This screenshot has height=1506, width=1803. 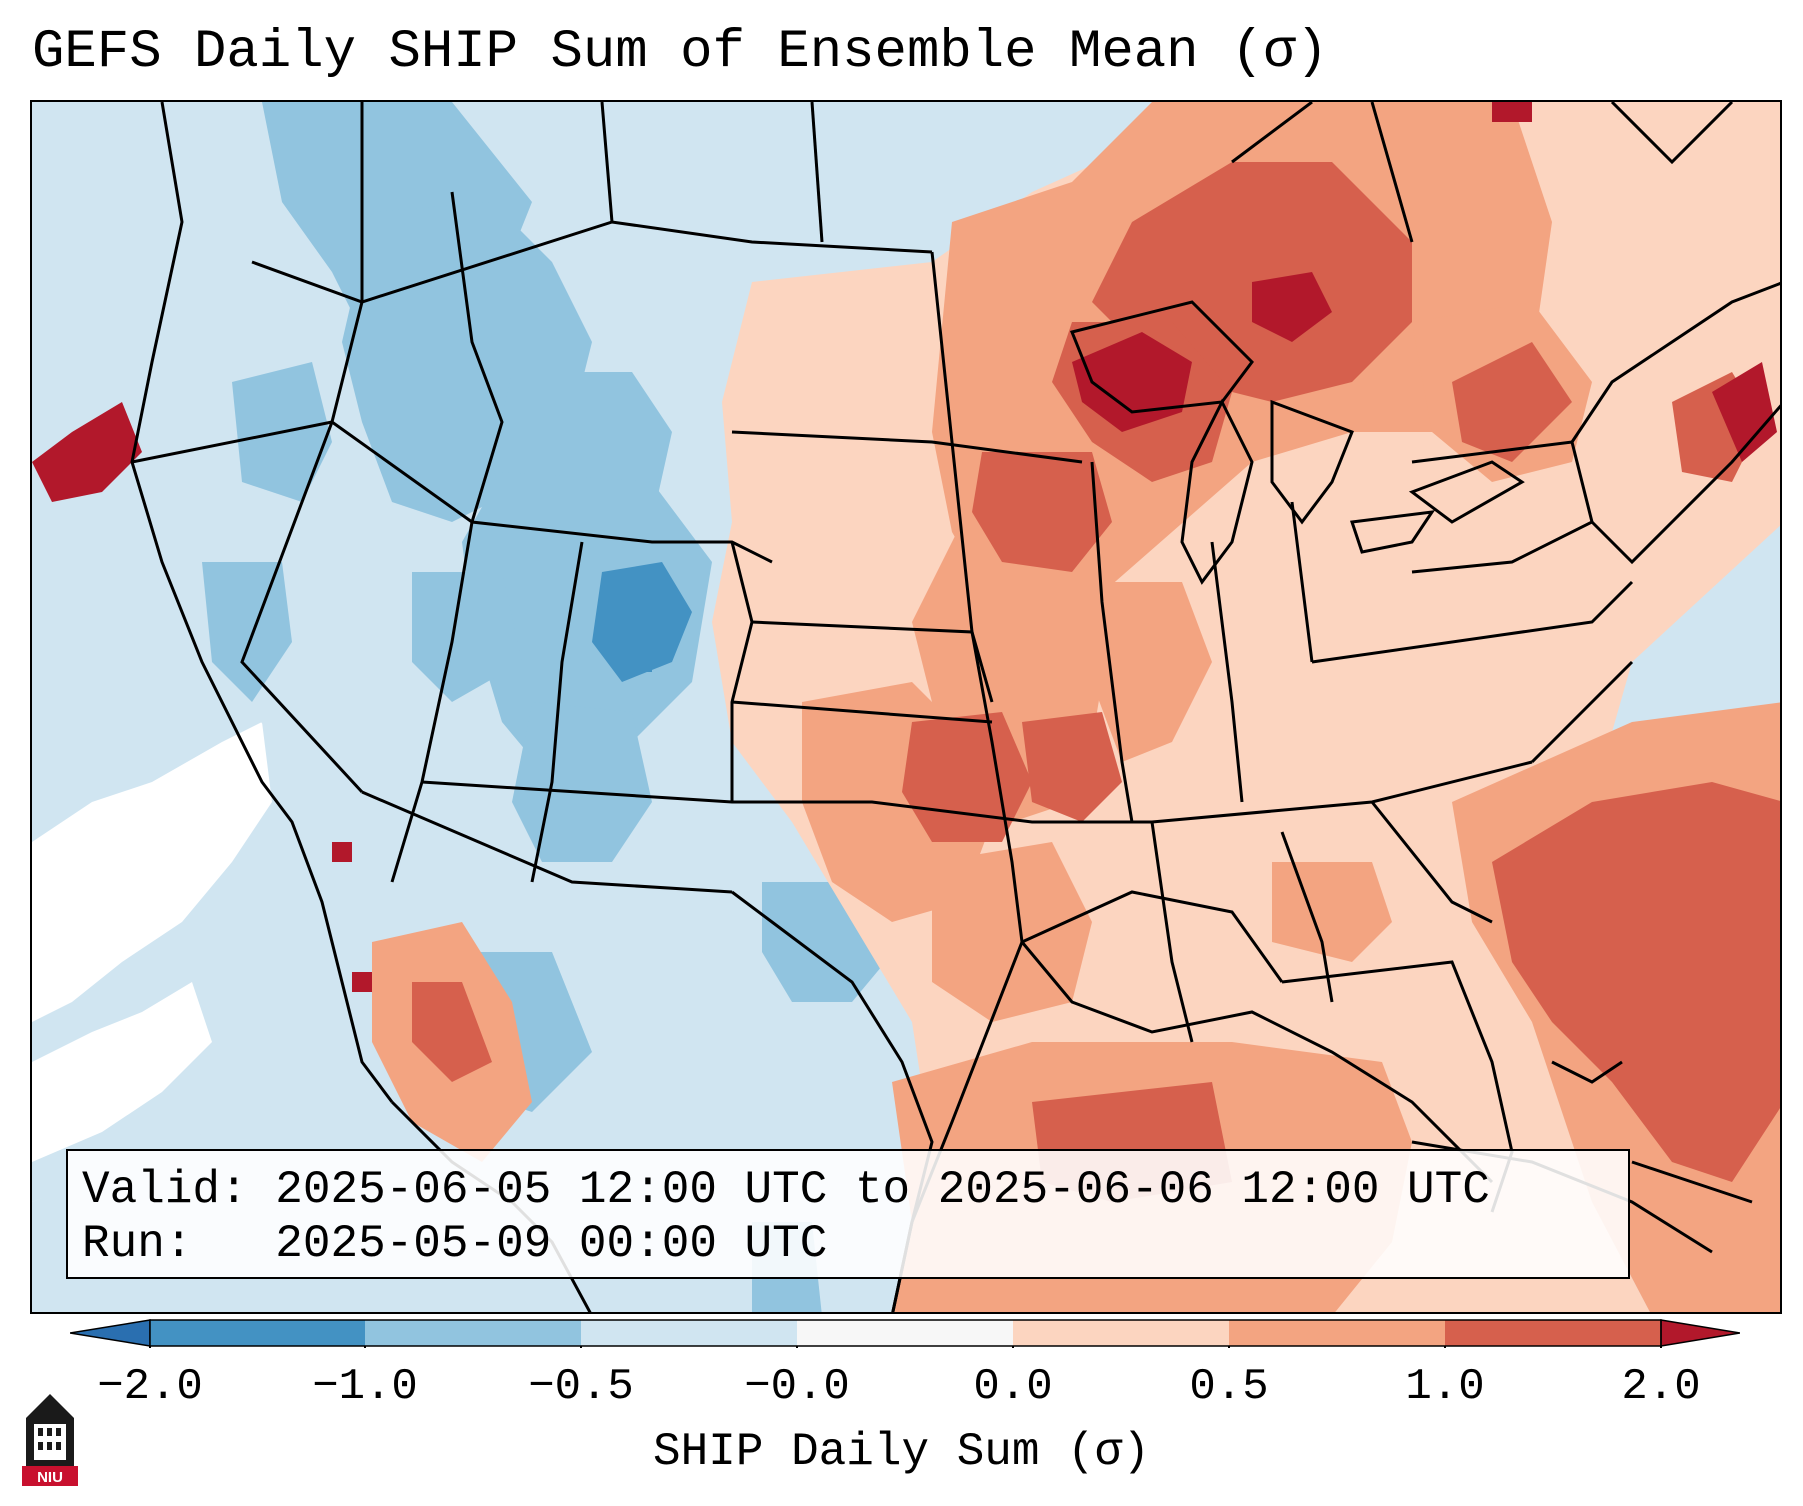 I want to click on colorbar-tick-label: −2.0, so click(x=150, y=1387).